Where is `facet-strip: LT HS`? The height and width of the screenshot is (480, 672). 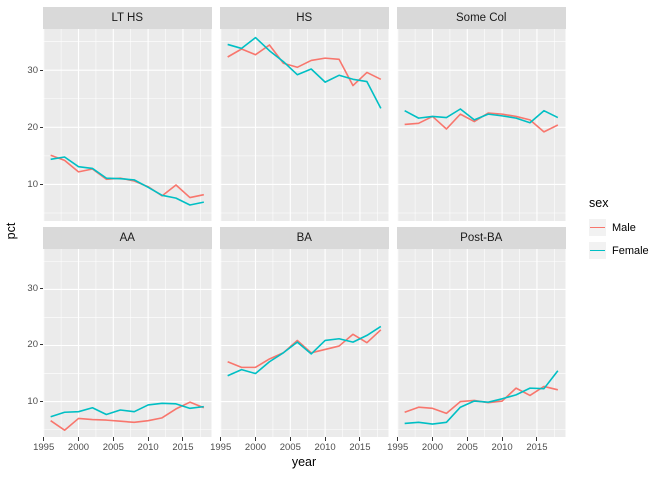 facet-strip: LT HS is located at coordinates (127, 18).